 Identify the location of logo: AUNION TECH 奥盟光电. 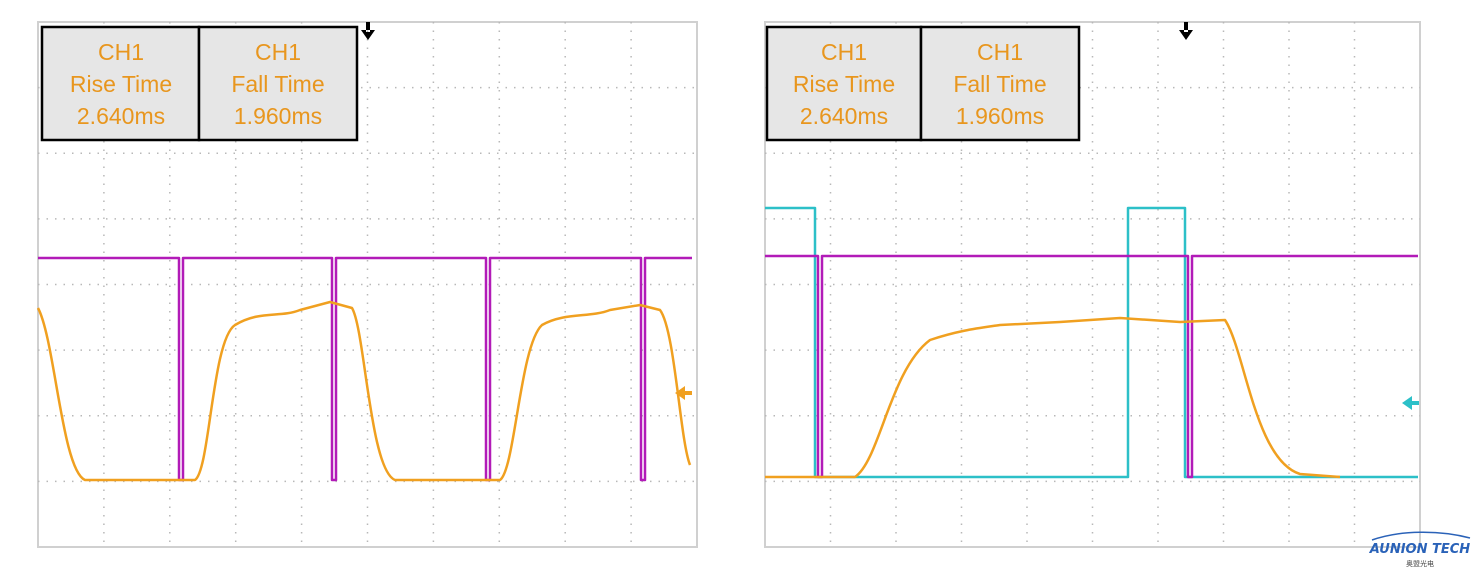
(1420, 549).